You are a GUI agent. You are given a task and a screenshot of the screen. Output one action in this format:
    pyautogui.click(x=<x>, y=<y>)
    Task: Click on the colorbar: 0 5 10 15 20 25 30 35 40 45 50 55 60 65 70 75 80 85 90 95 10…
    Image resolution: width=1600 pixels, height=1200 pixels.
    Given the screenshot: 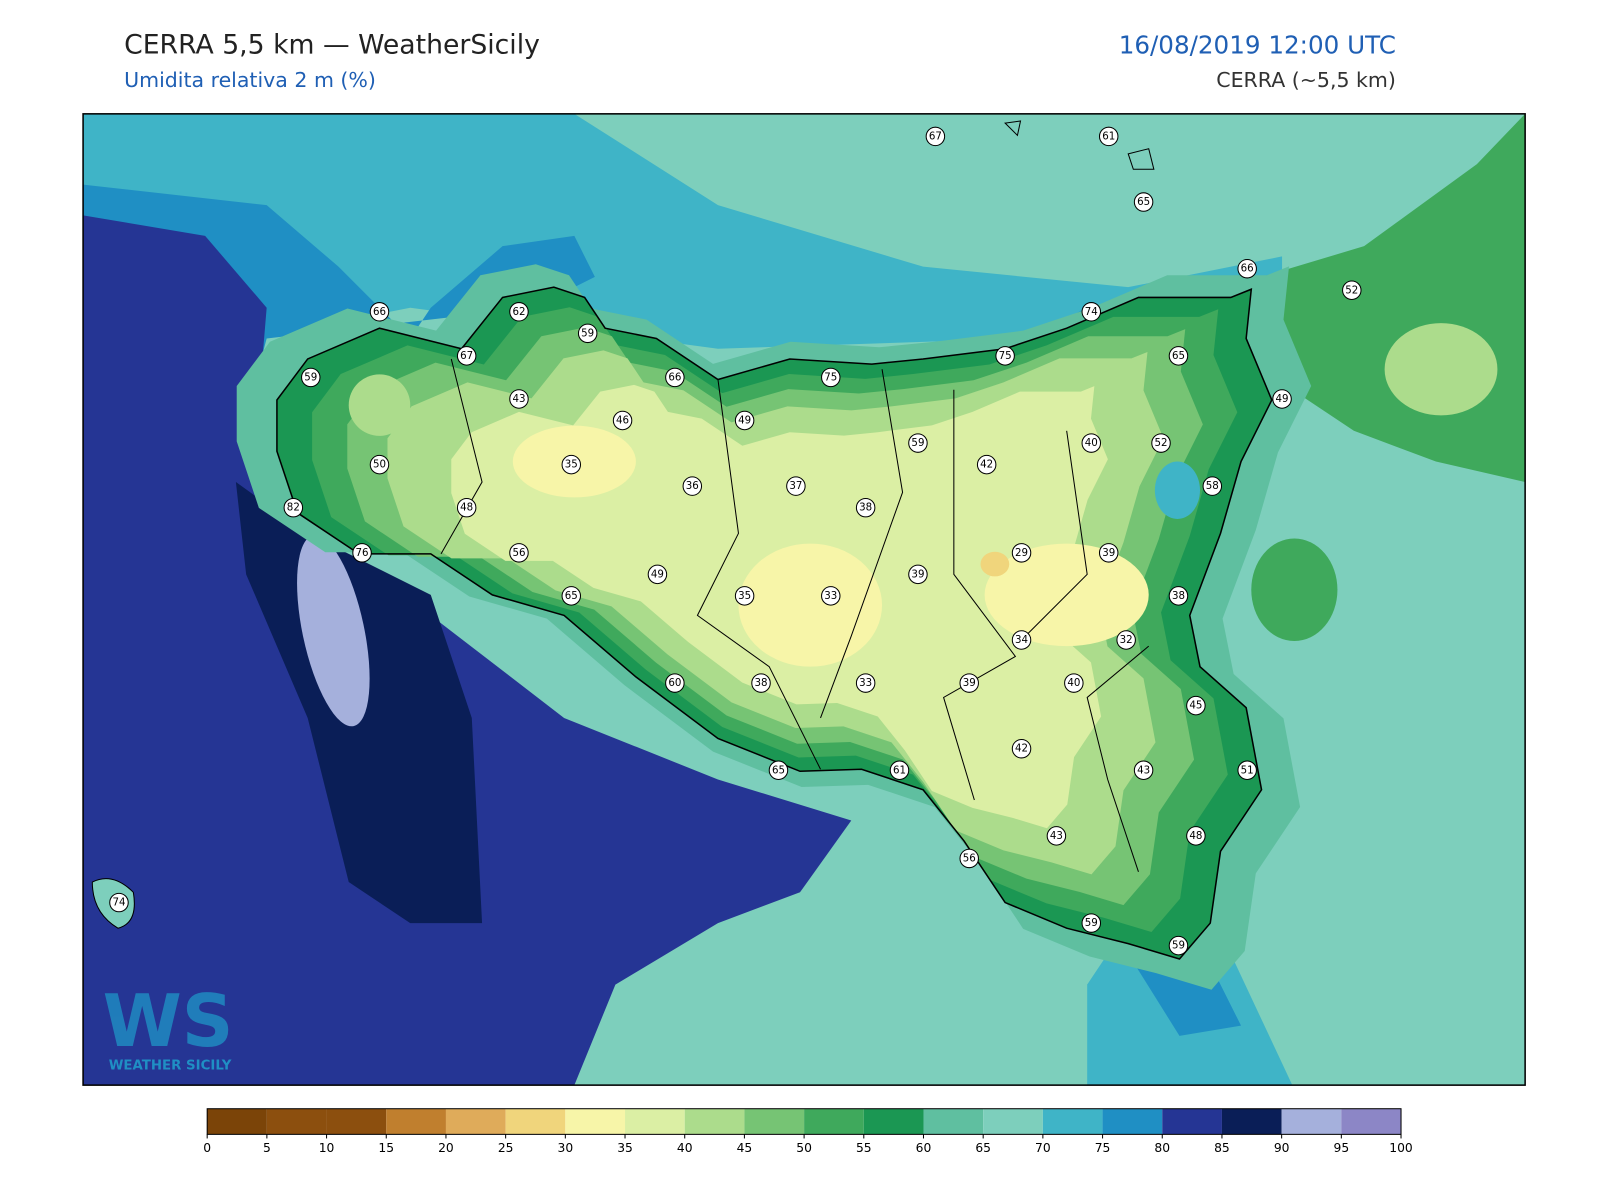 What is the action you would take?
    pyautogui.click(x=808, y=1131)
    